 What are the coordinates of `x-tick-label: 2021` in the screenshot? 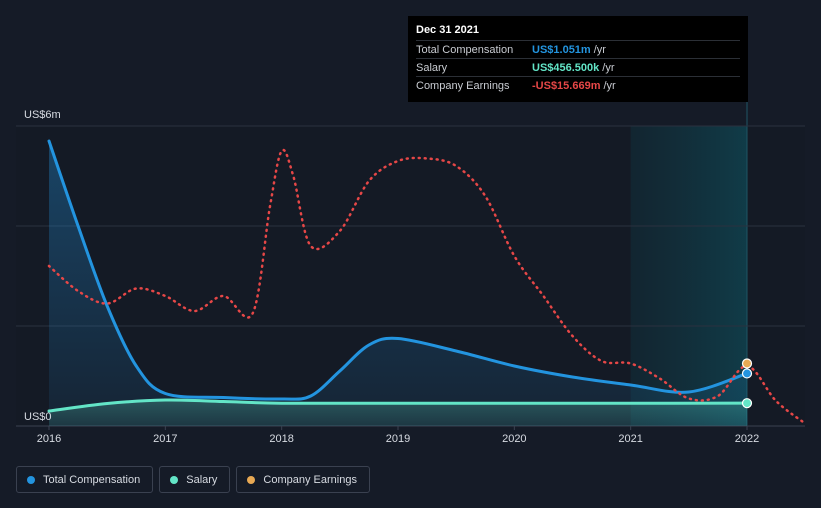 It's located at (630, 439).